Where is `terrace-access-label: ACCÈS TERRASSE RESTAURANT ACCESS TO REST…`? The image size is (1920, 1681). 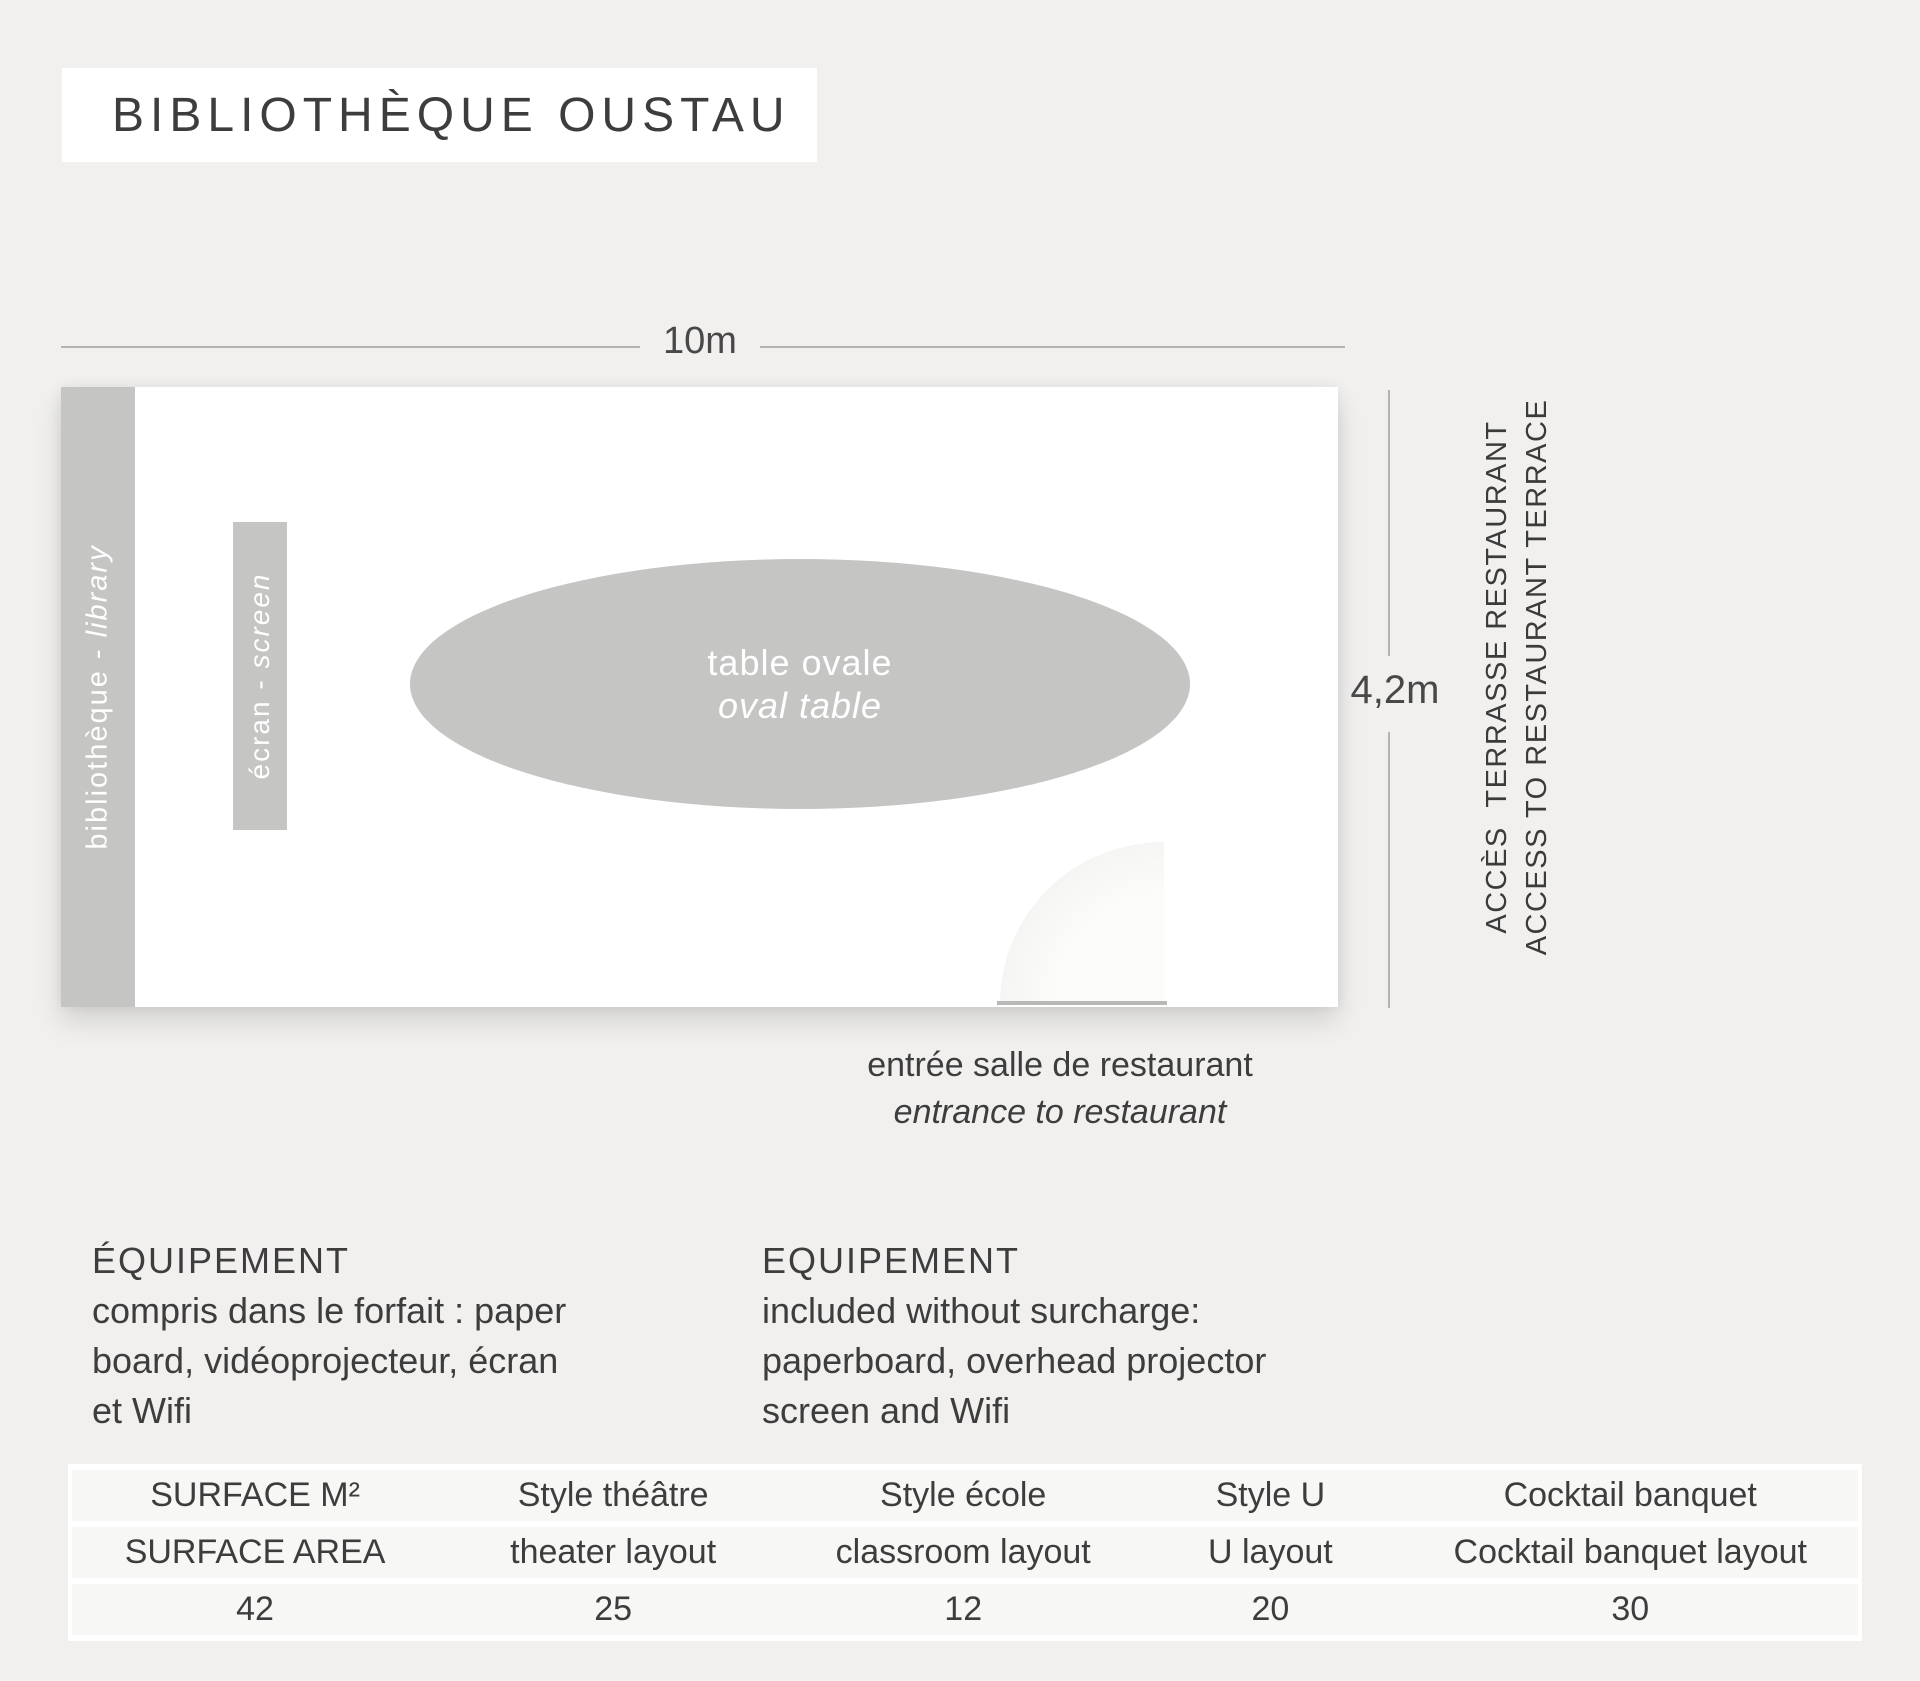 terrace-access-label: ACCÈS TERRASSE RESTAURANT ACCESS TO REST… is located at coordinates (1517, 677).